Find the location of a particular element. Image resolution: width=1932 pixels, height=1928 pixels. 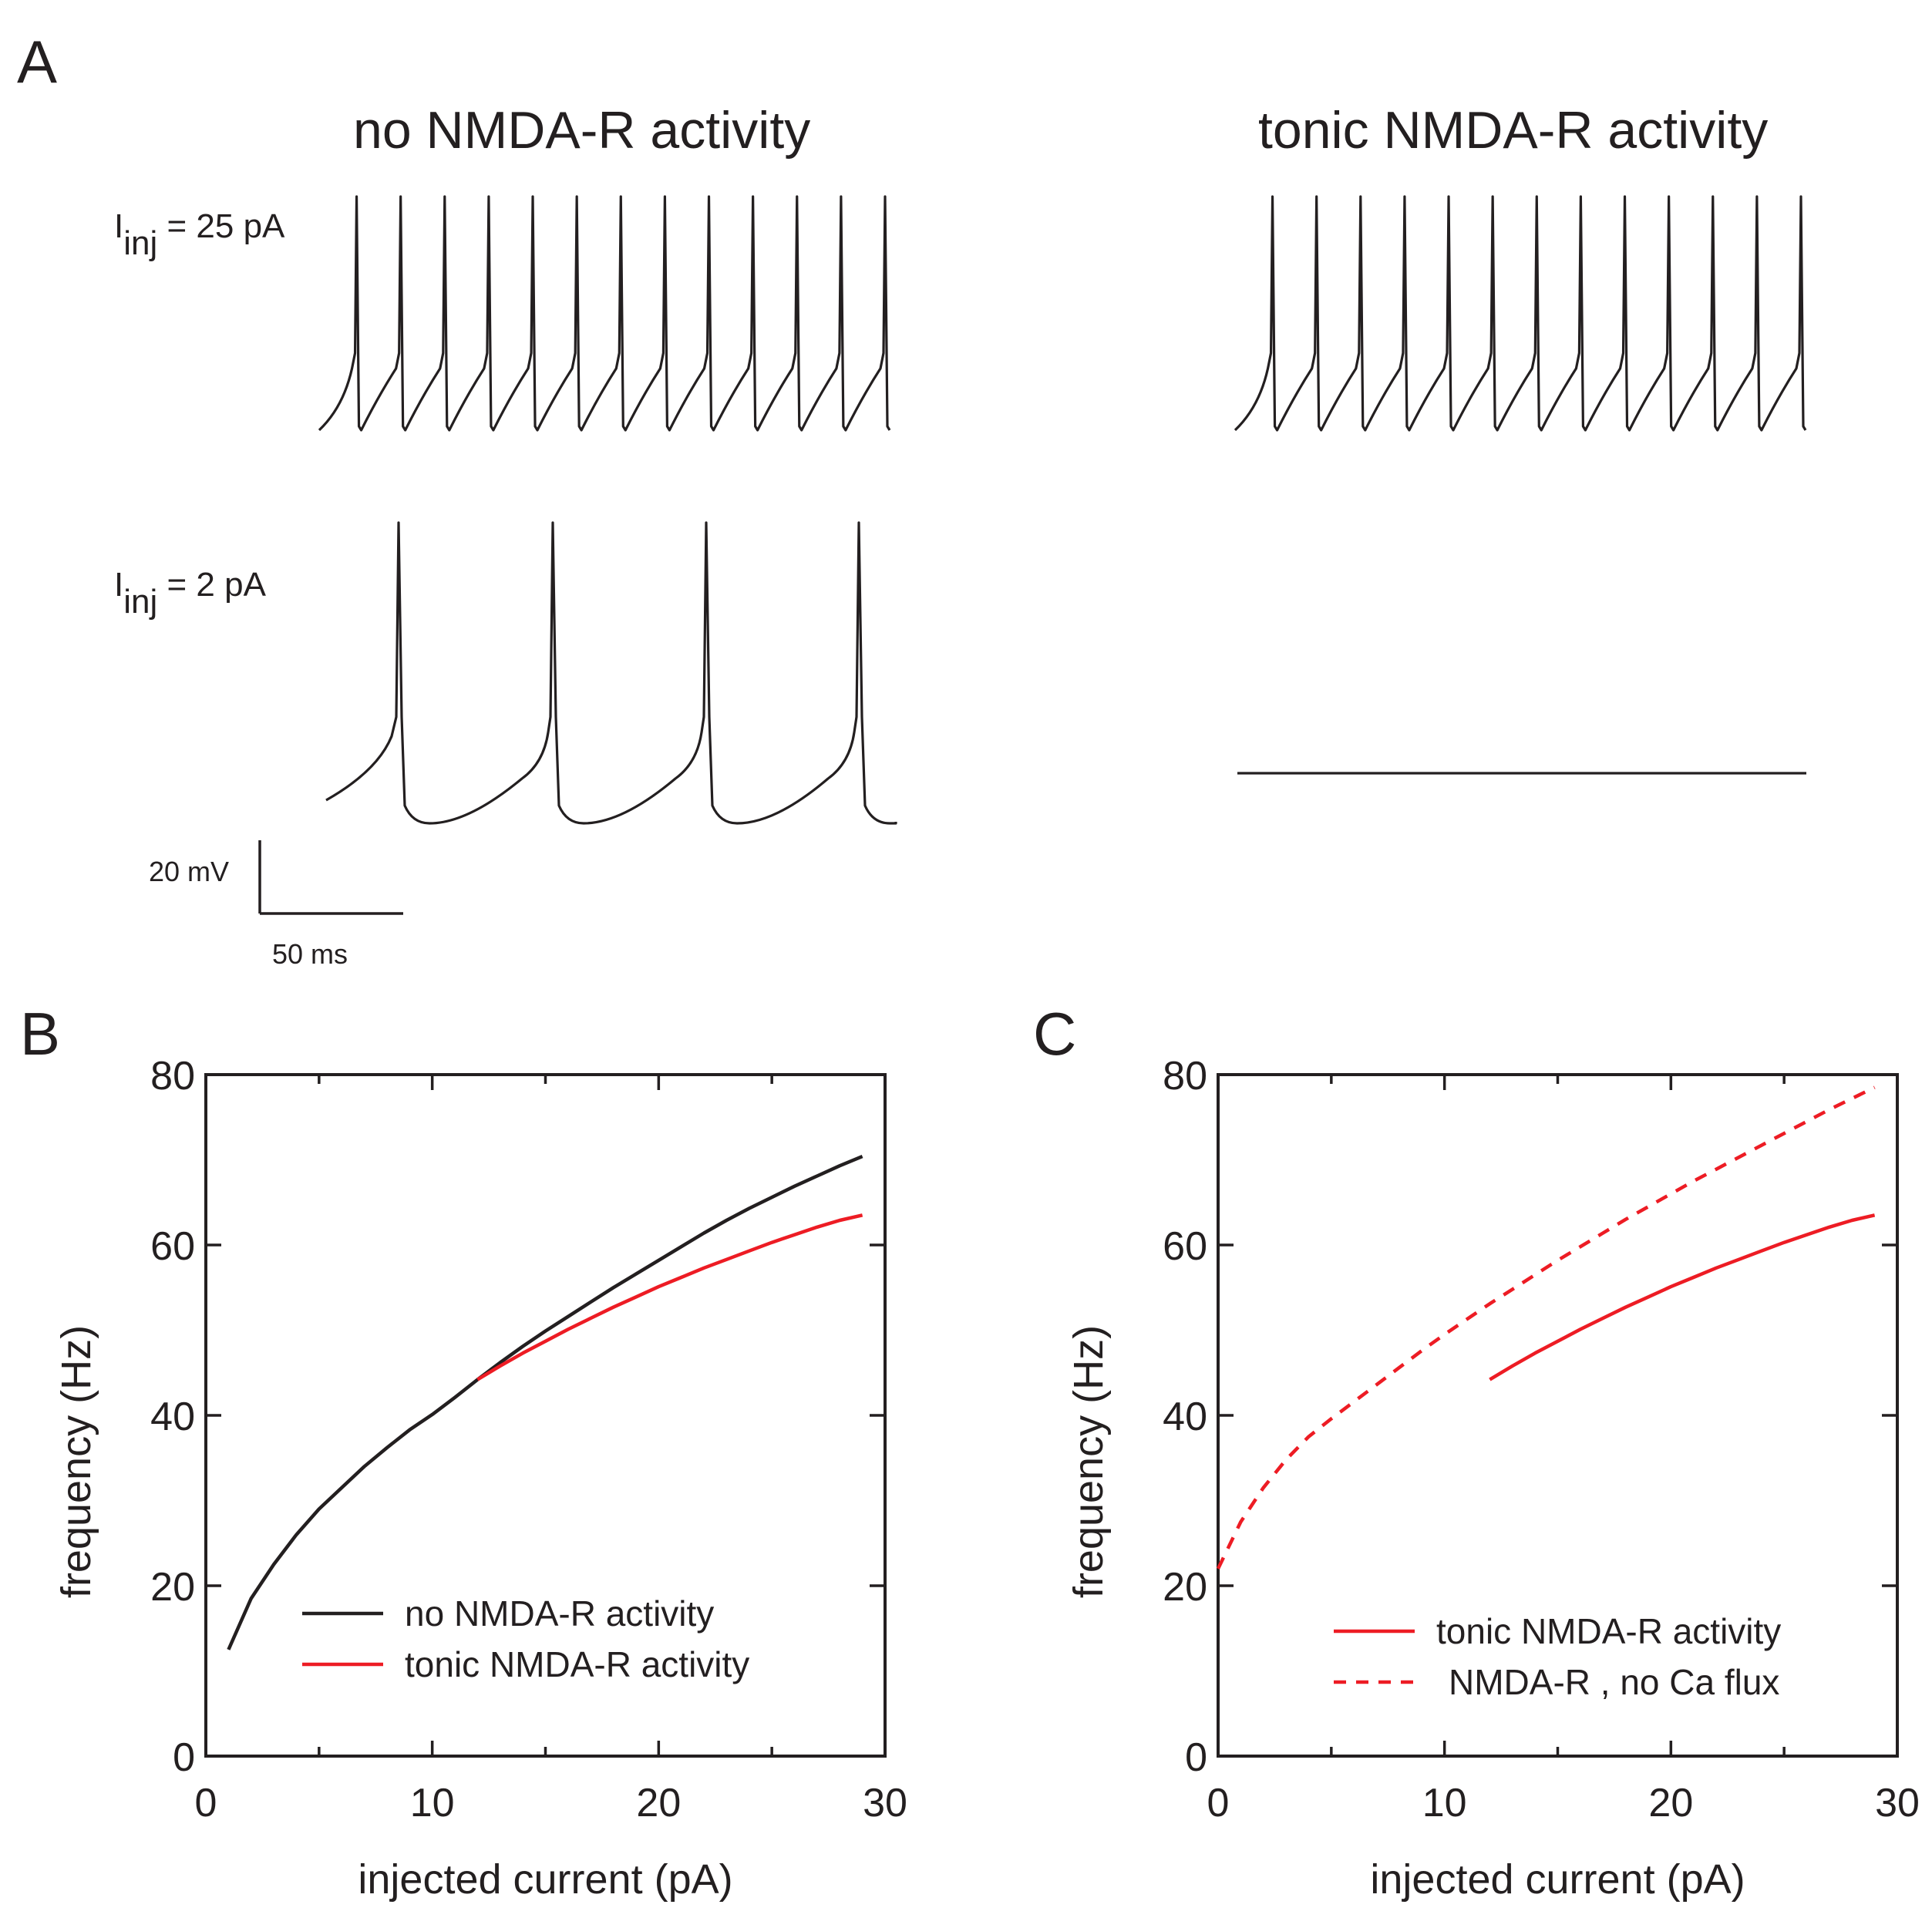

row1-current-label: Iinj = 25 pA is located at coordinates (199, 234).